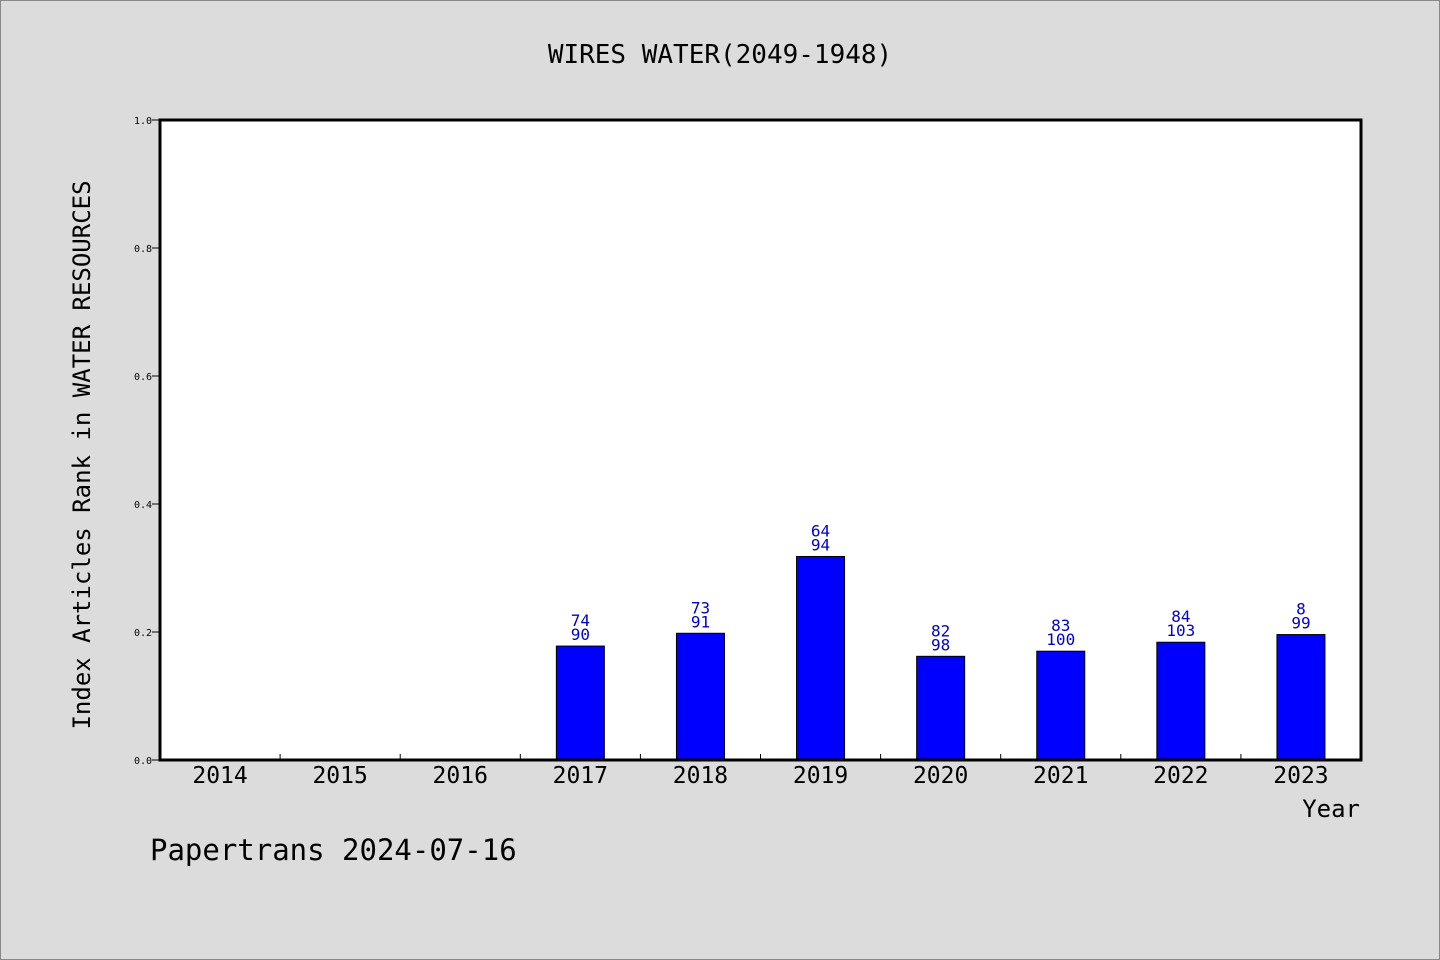 Image resolution: width=1440 pixels, height=960 pixels. Describe the element at coordinates (143, 377) in the screenshot. I see `y-tick-label-0.6: 0.6` at that location.